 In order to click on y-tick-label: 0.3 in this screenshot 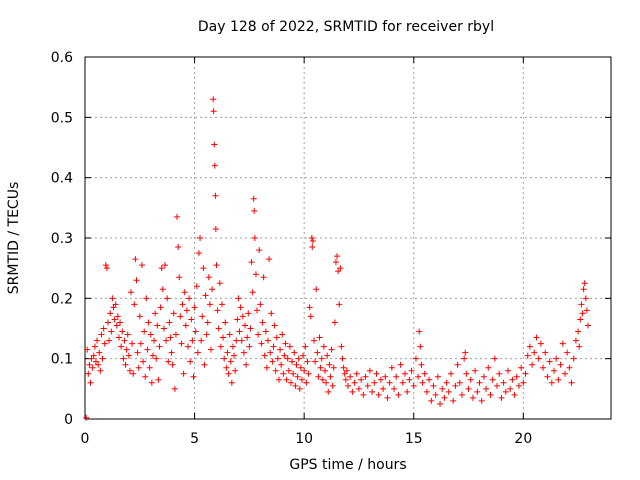, I will do `click(62, 239)`.